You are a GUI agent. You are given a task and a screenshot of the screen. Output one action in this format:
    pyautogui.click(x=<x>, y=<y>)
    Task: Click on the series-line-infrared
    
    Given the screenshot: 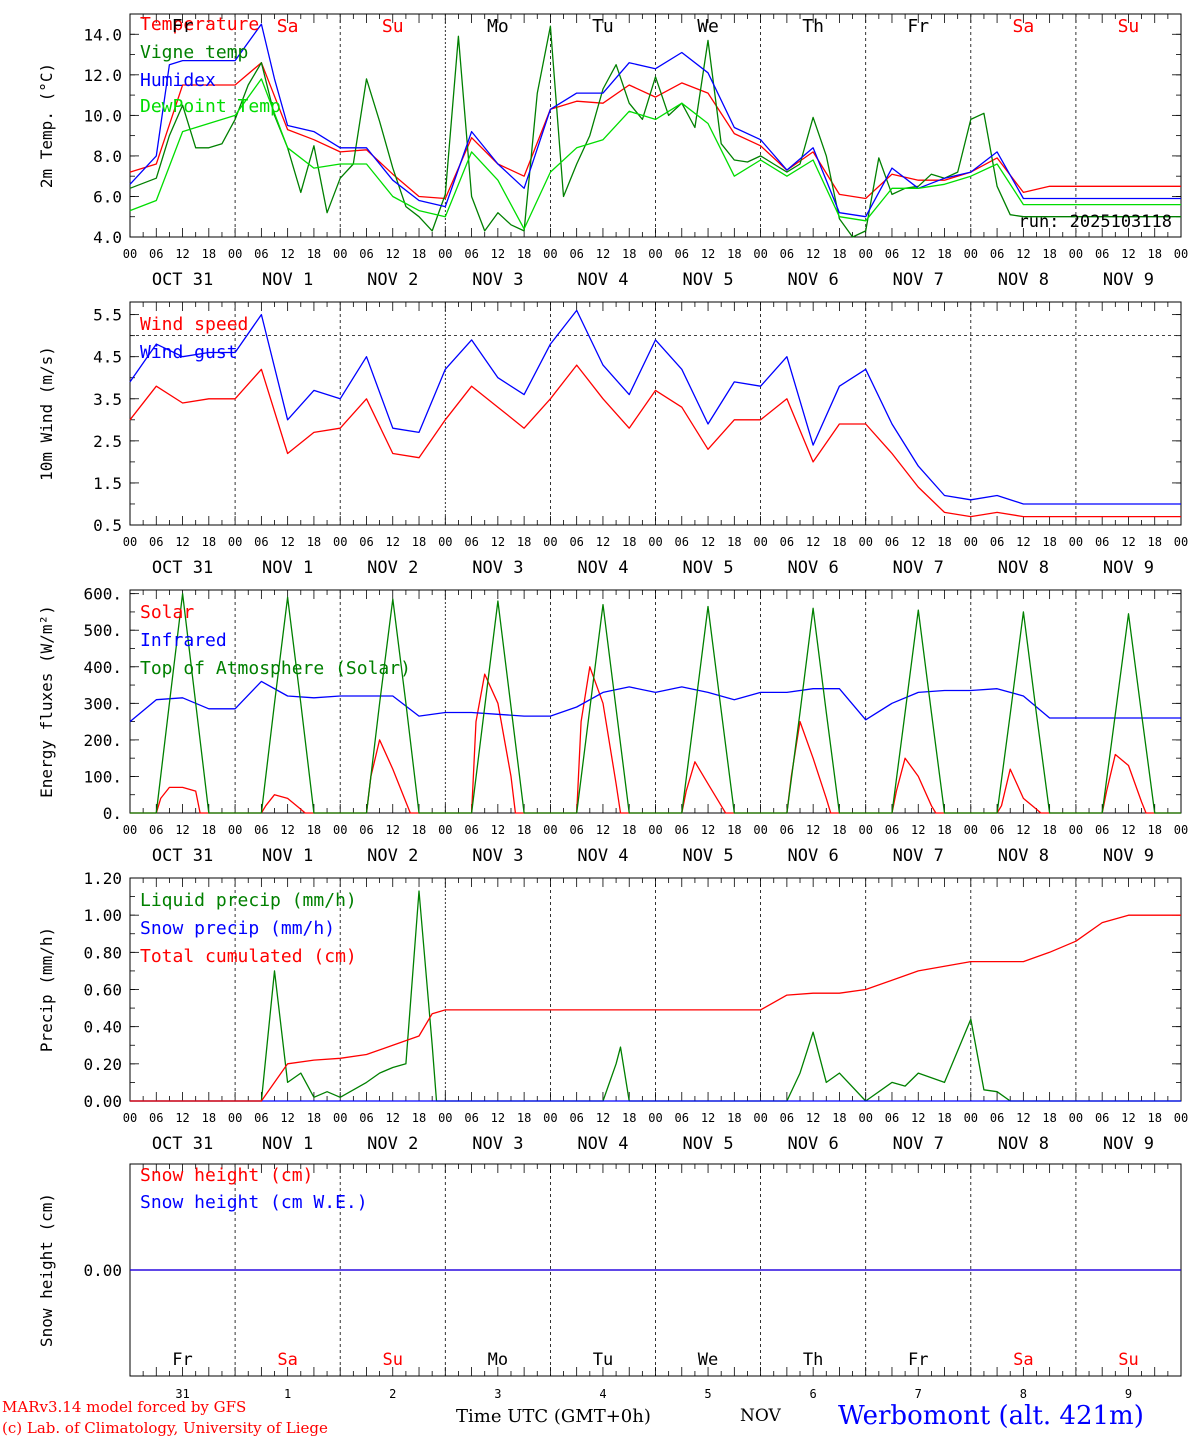 What is the action you would take?
    pyautogui.click(x=655, y=701)
    